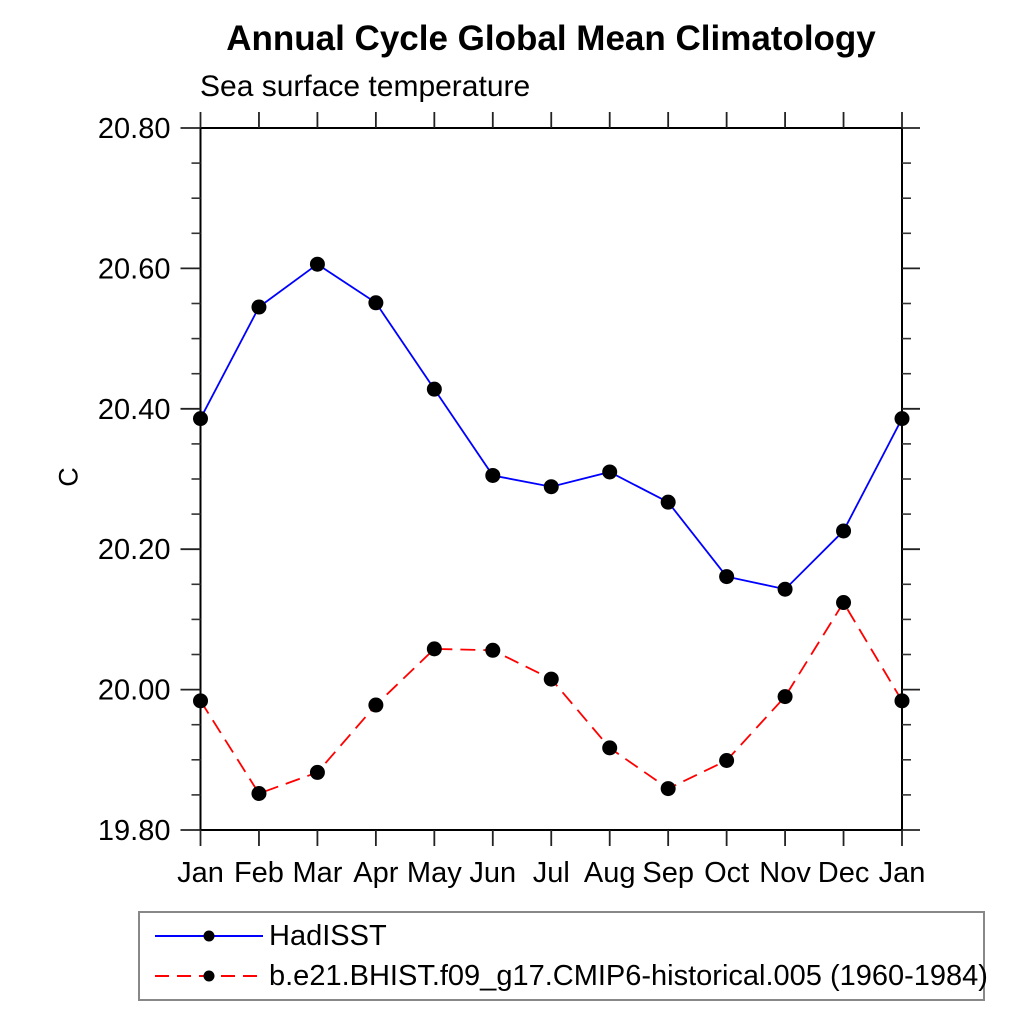 The width and height of the screenshot is (1024, 1024). I want to click on chart-title: Annual Cycle Global Mean Climatology, so click(551, 38).